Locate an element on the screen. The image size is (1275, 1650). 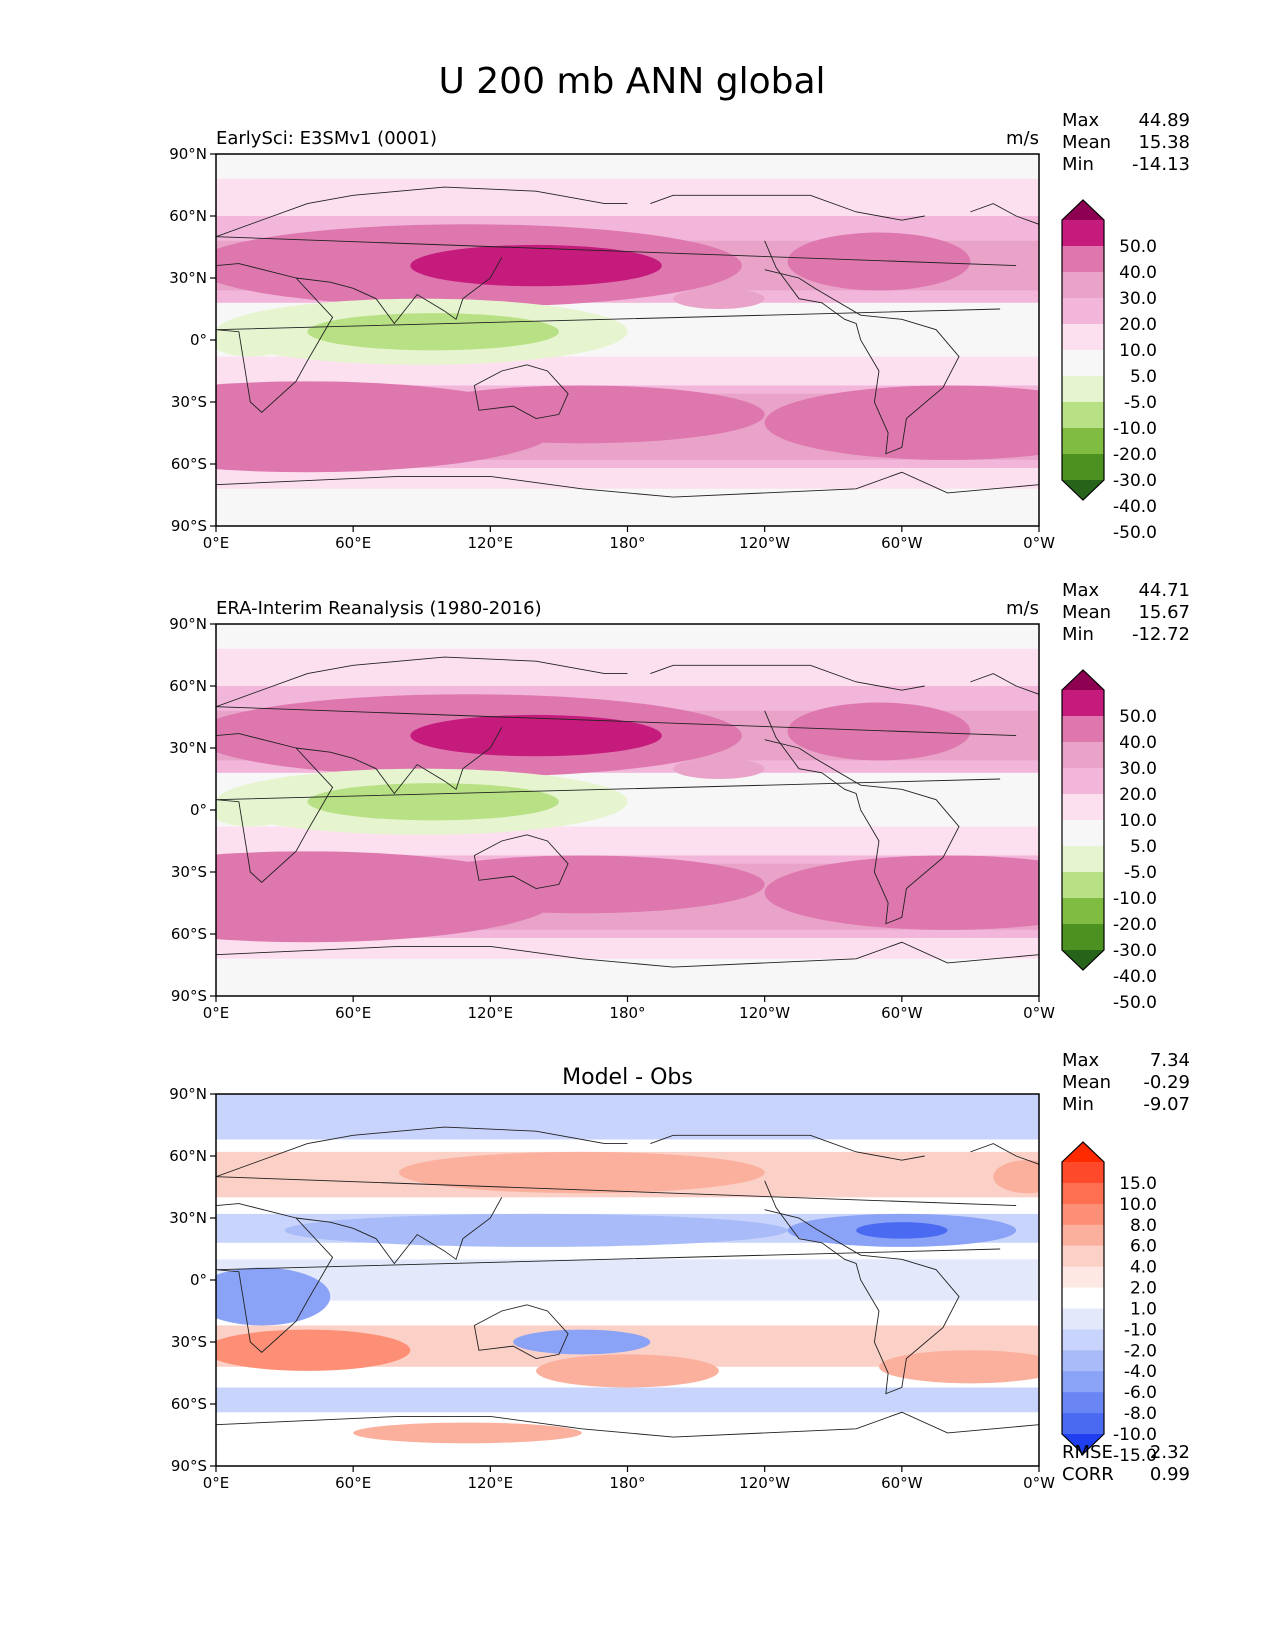
colorbar-label: 30.0 is located at coordinates (1138, 769).